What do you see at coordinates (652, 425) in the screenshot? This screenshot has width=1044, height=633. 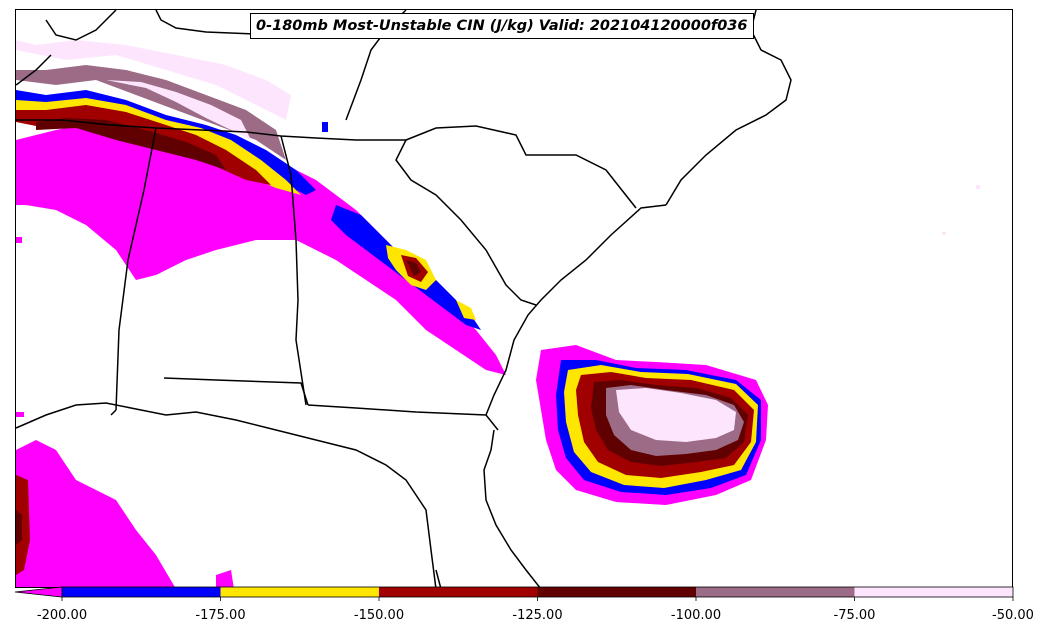 I see `atlantic-cin-region` at bounding box center [652, 425].